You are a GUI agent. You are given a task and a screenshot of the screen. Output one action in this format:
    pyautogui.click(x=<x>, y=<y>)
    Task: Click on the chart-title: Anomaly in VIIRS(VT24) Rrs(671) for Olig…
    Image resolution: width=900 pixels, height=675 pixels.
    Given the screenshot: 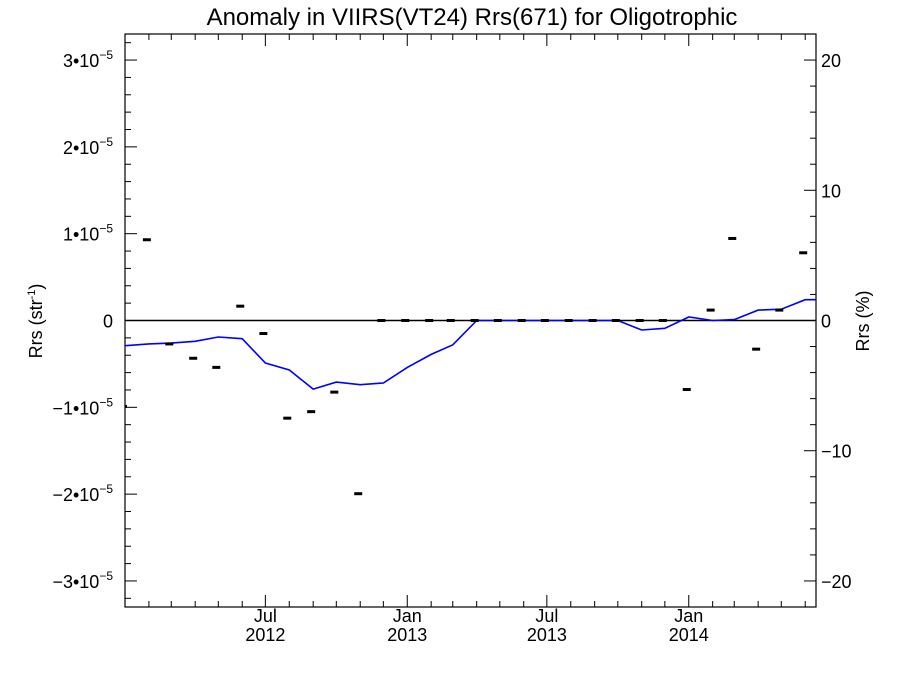 What is the action you would take?
    pyautogui.click(x=472, y=17)
    